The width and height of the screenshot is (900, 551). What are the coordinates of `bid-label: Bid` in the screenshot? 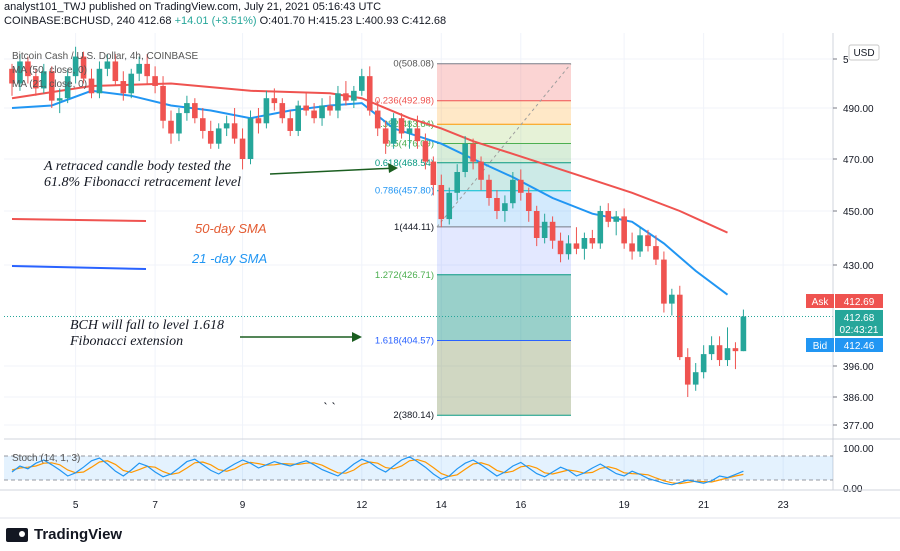 It's located at (820, 346).